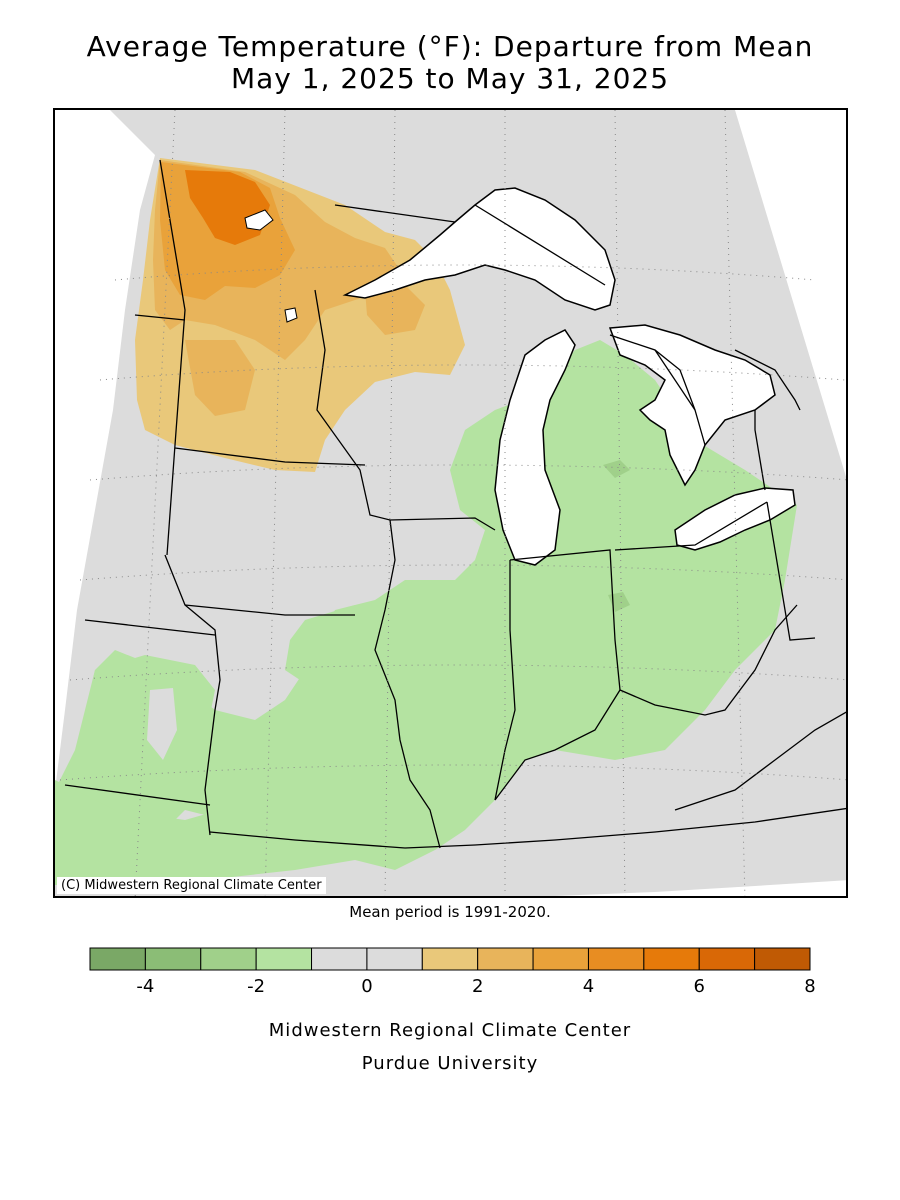 The width and height of the screenshot is (900, 1200). I want to click on map-date-range: May 1, 2025 to May 31, 2025, so click(450, 78).